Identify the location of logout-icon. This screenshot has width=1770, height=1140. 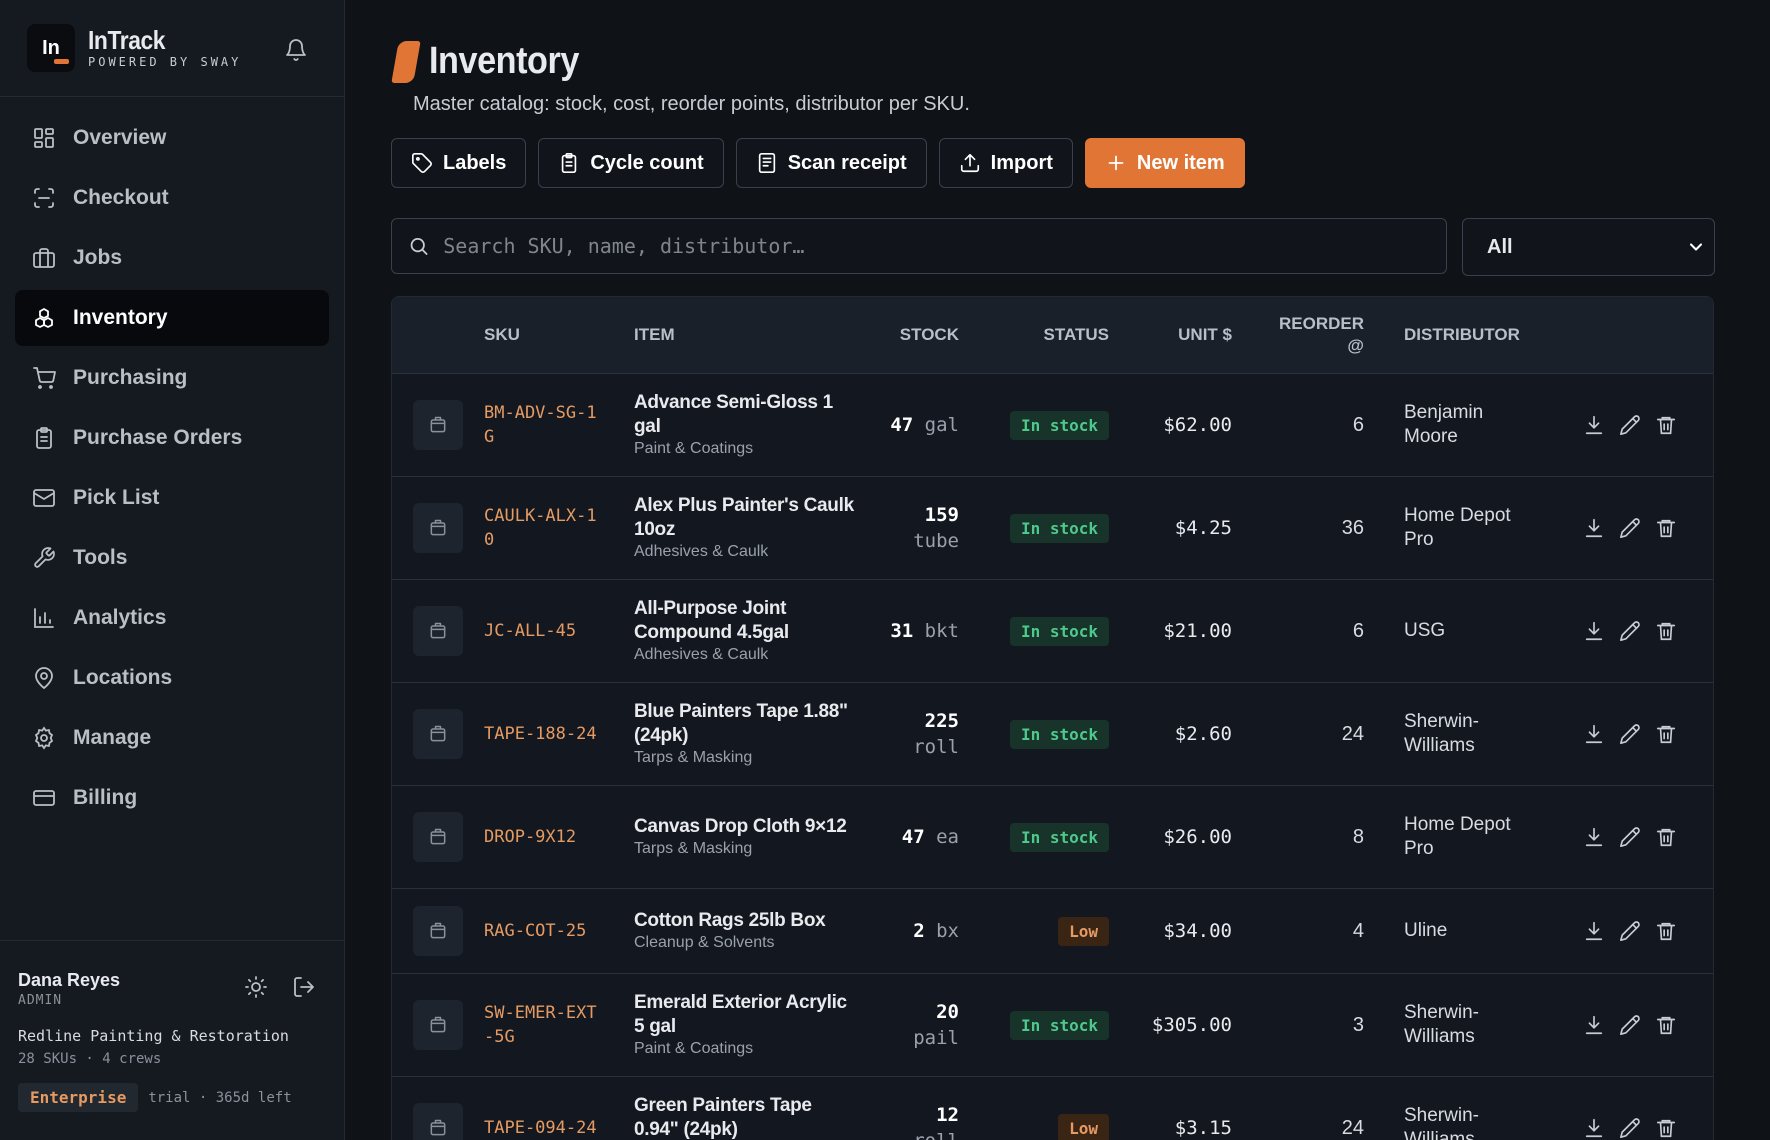
(304, 987).